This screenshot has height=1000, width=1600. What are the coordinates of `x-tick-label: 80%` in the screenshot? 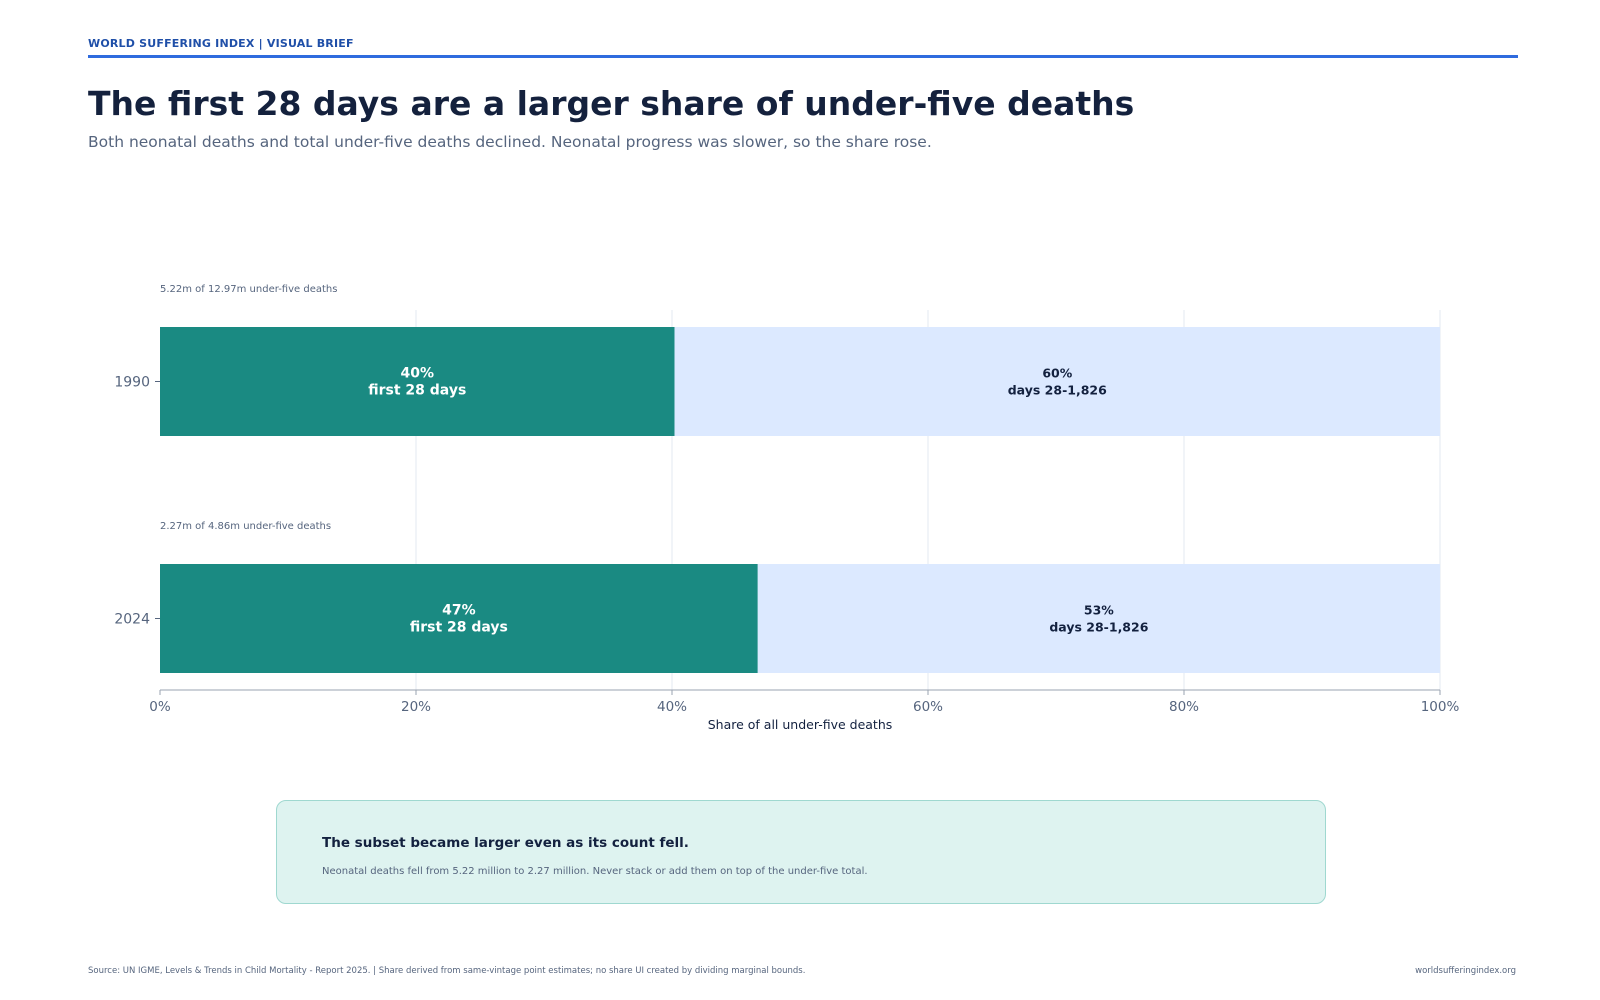 It's located at (1184, 707).